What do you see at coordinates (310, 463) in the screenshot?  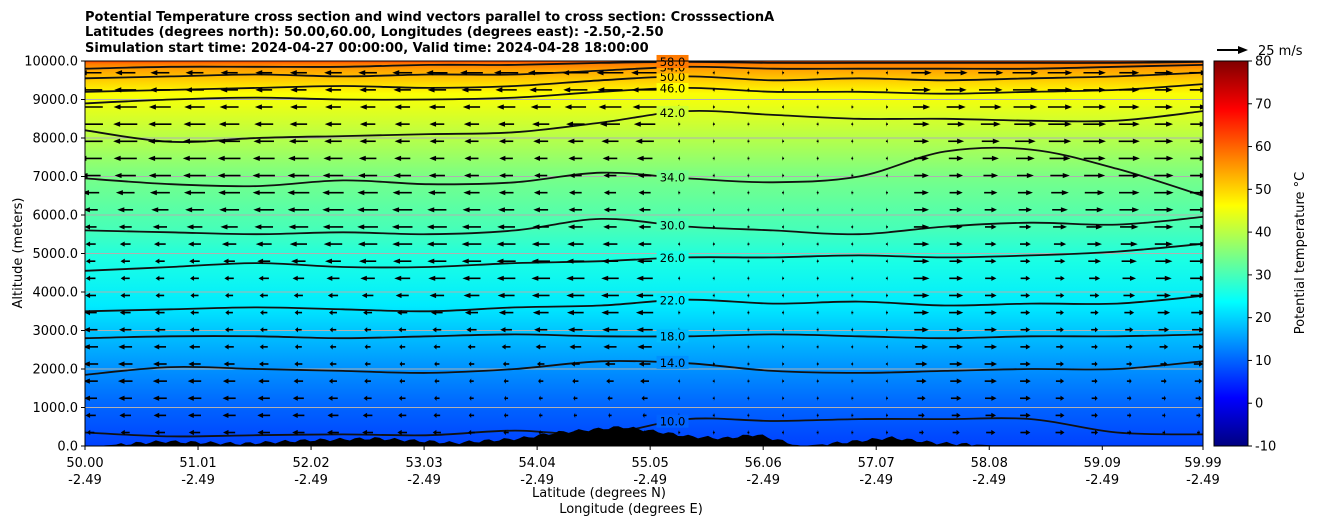 I see `x-tick-label-lat: 52.02` at bounding box center [310, 463].